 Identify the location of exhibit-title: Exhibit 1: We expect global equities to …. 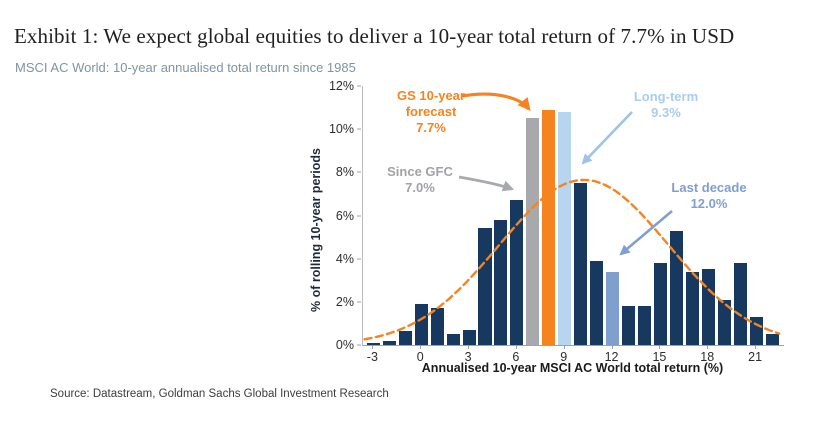
(374, 36).